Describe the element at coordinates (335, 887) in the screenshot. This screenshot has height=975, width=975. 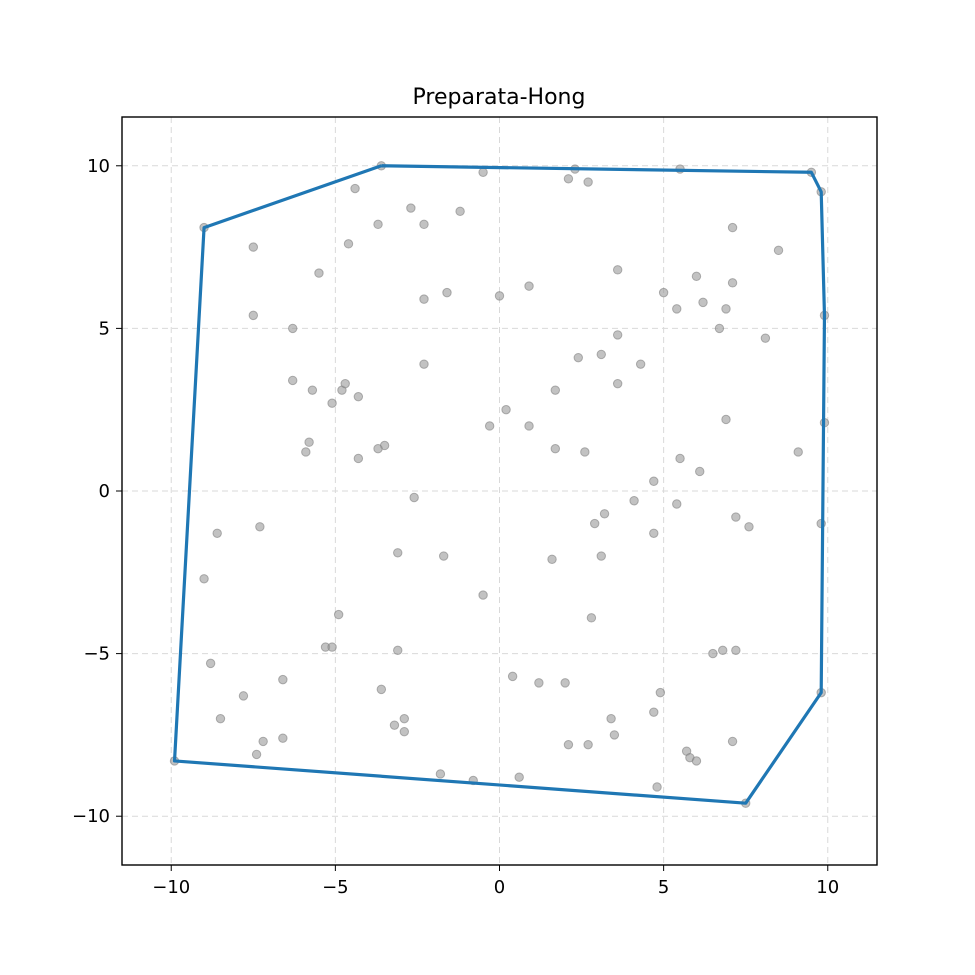
I see `x-tick-label: −5` at that location.